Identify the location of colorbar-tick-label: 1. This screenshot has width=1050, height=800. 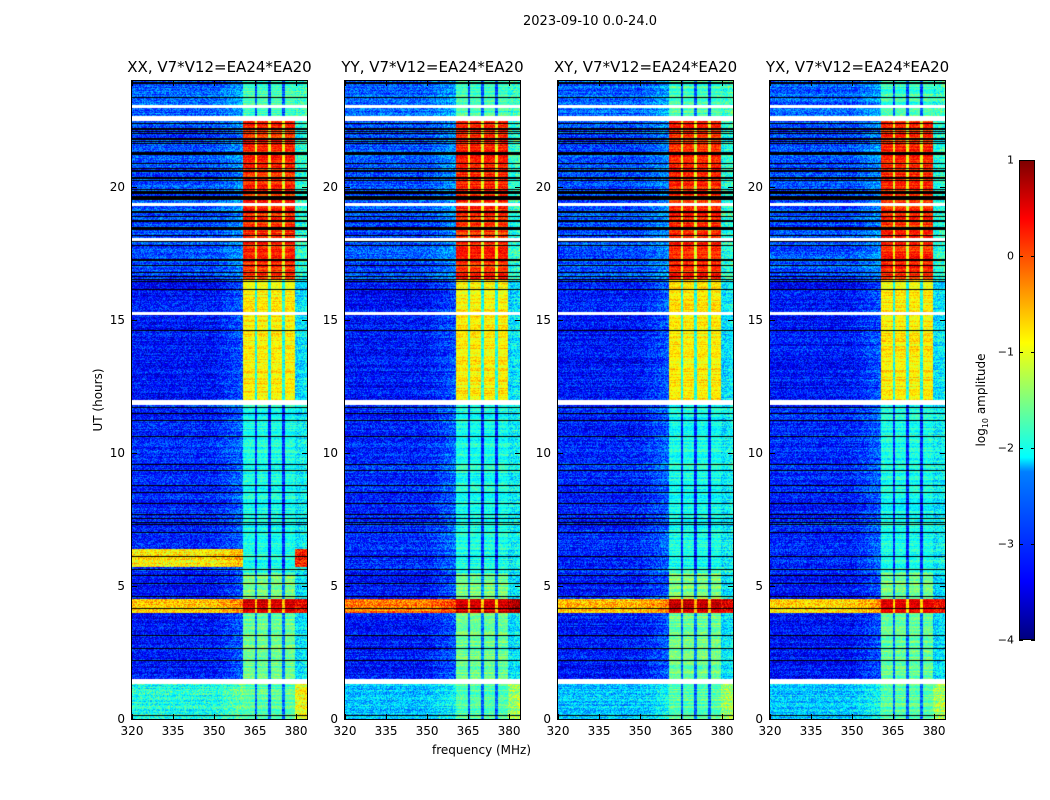
(1010, 160).